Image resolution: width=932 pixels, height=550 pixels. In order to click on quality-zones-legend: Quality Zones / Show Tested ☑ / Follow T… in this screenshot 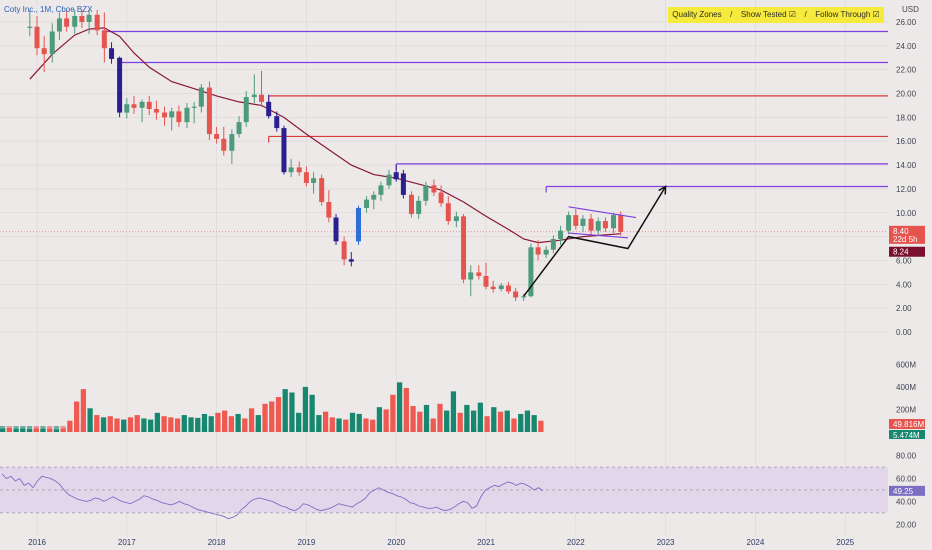, I will do `click(776, 15)`.